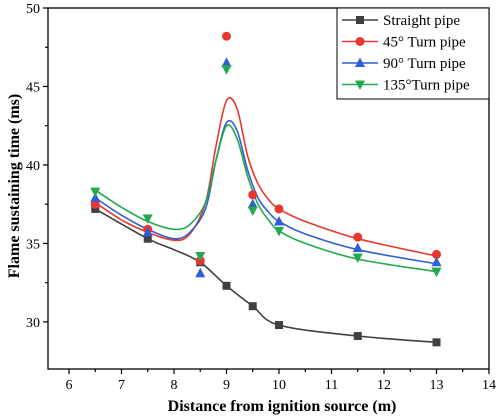 The width and height of the screenshot is (498, 417). What do you see at coordinates (360, 20) in the screenshot?
I see `legend-marker-straight-pipe` at bounding box center [360, 20].